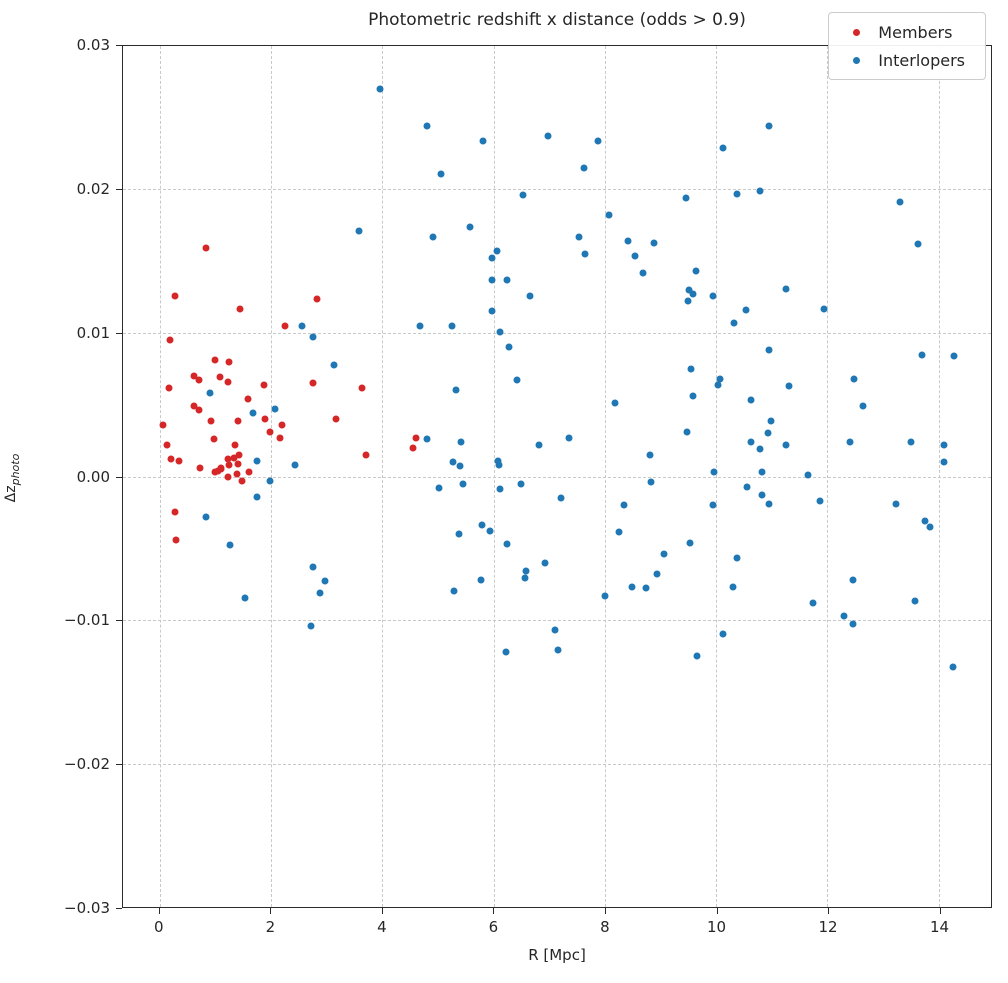 This screenshot has height=983, width=1008. I want to click on x-tick-label: 0, so click(159, 927).